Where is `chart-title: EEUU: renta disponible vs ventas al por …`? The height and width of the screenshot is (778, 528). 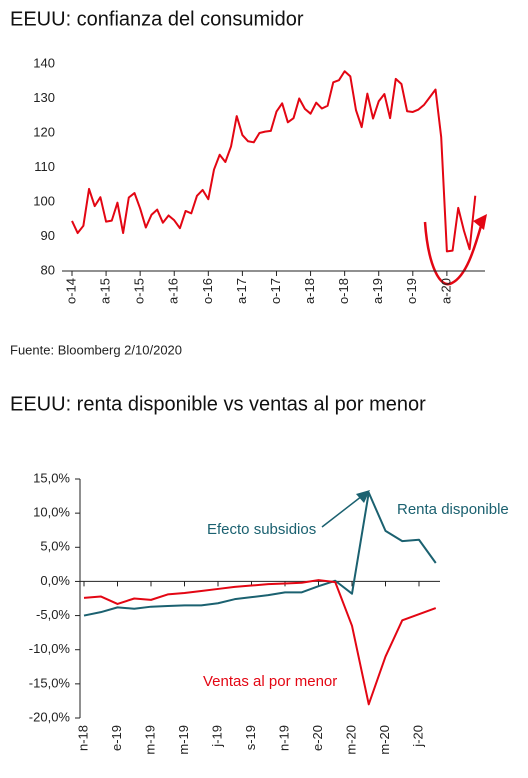
chart-title: EEUU: renta disponible vs ventas al por … is located at coordinates (218, 404).